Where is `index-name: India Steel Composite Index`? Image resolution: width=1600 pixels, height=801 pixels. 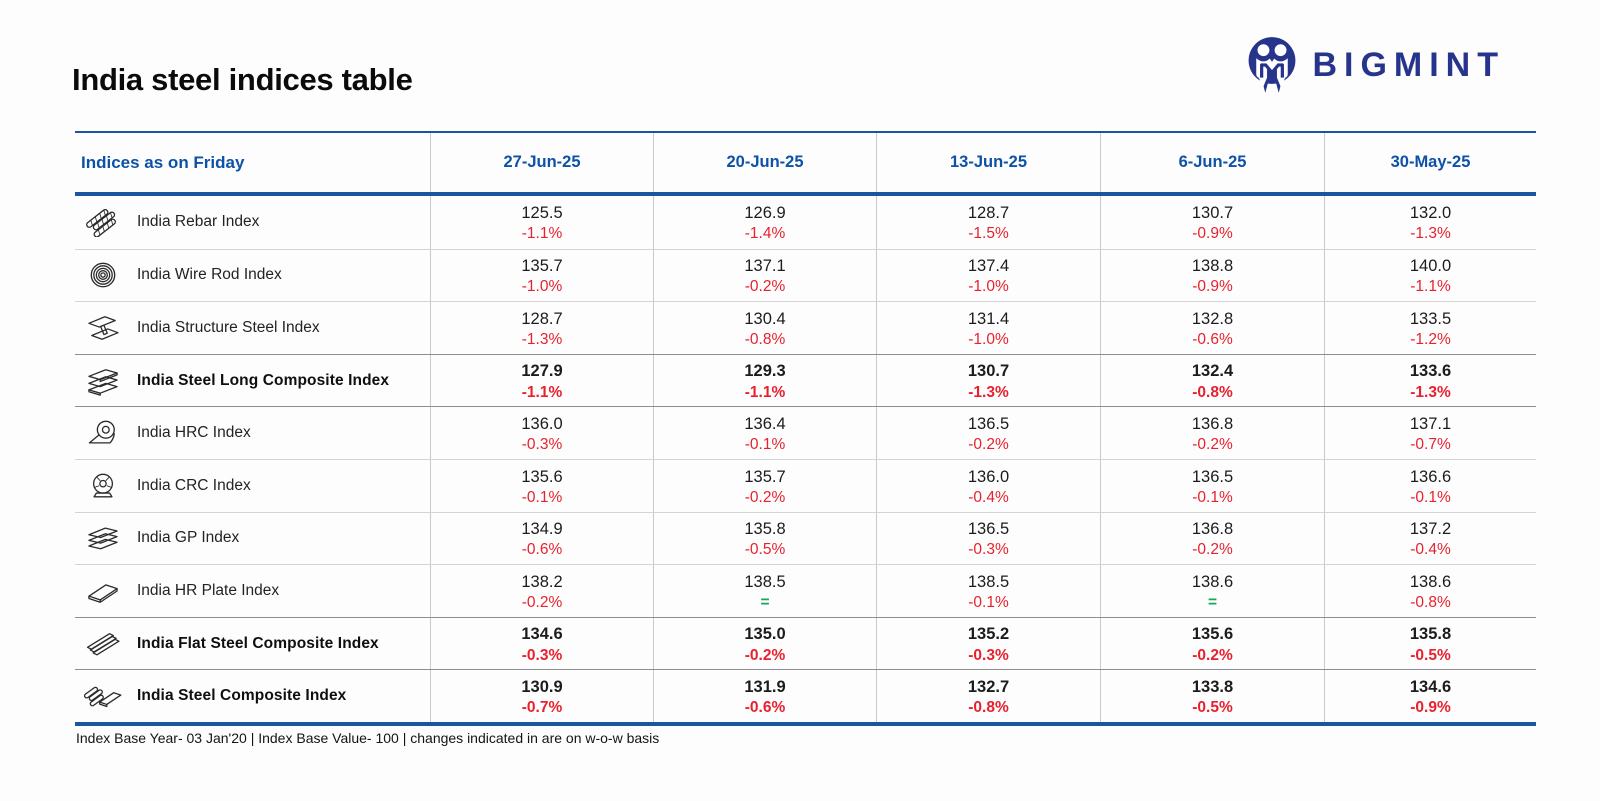
index-name: India Steel Composite Index is located at coordinates (242, 696).